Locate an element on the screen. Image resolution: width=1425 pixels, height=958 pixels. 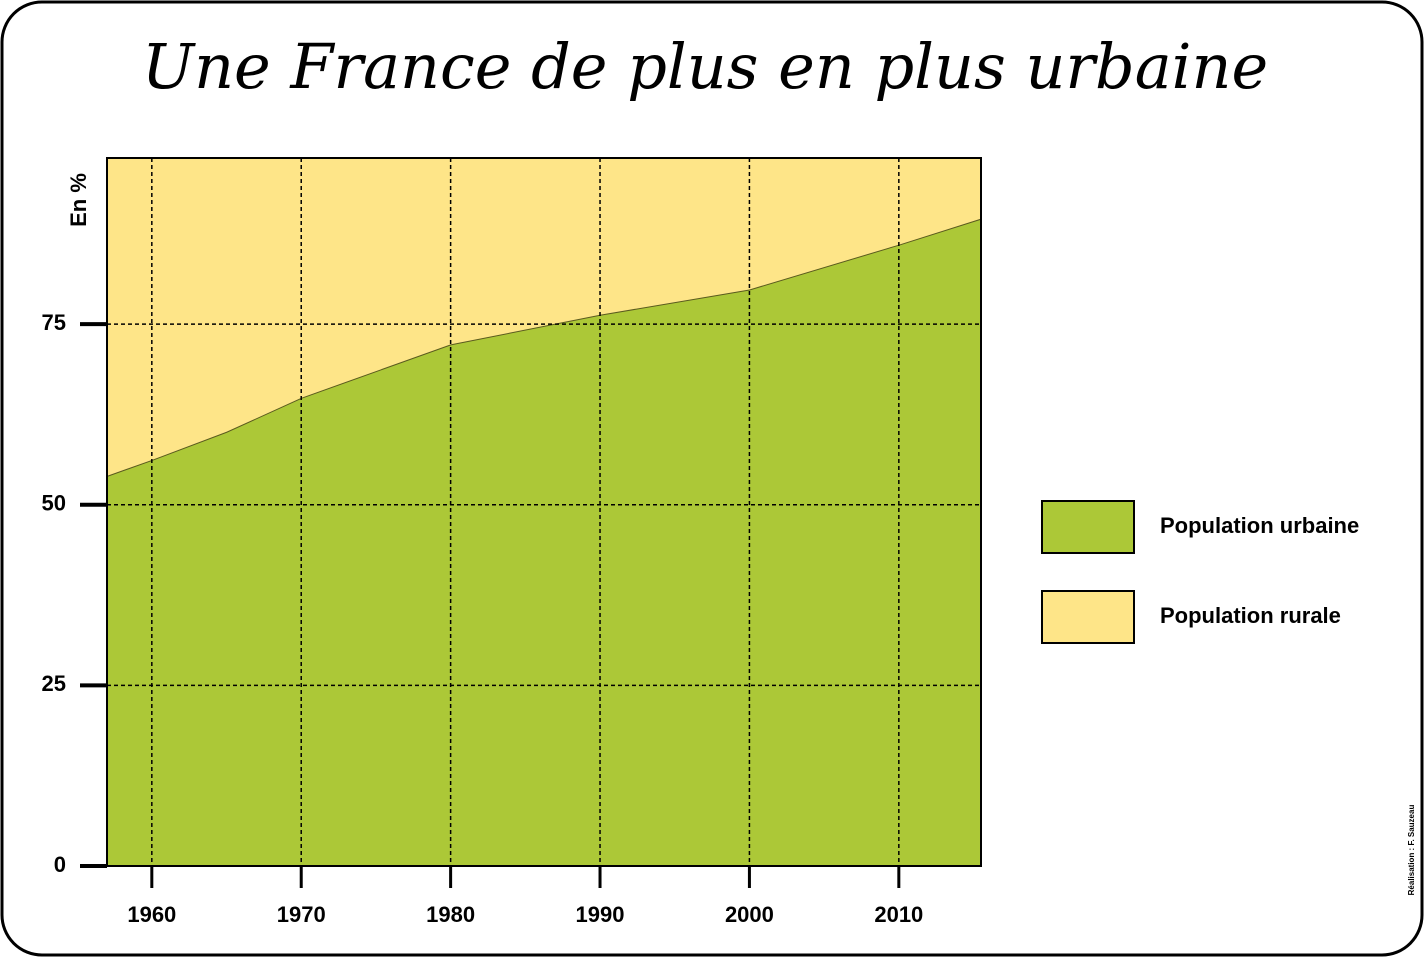
y-axis-label: En % is located at coordinates (78, 200).